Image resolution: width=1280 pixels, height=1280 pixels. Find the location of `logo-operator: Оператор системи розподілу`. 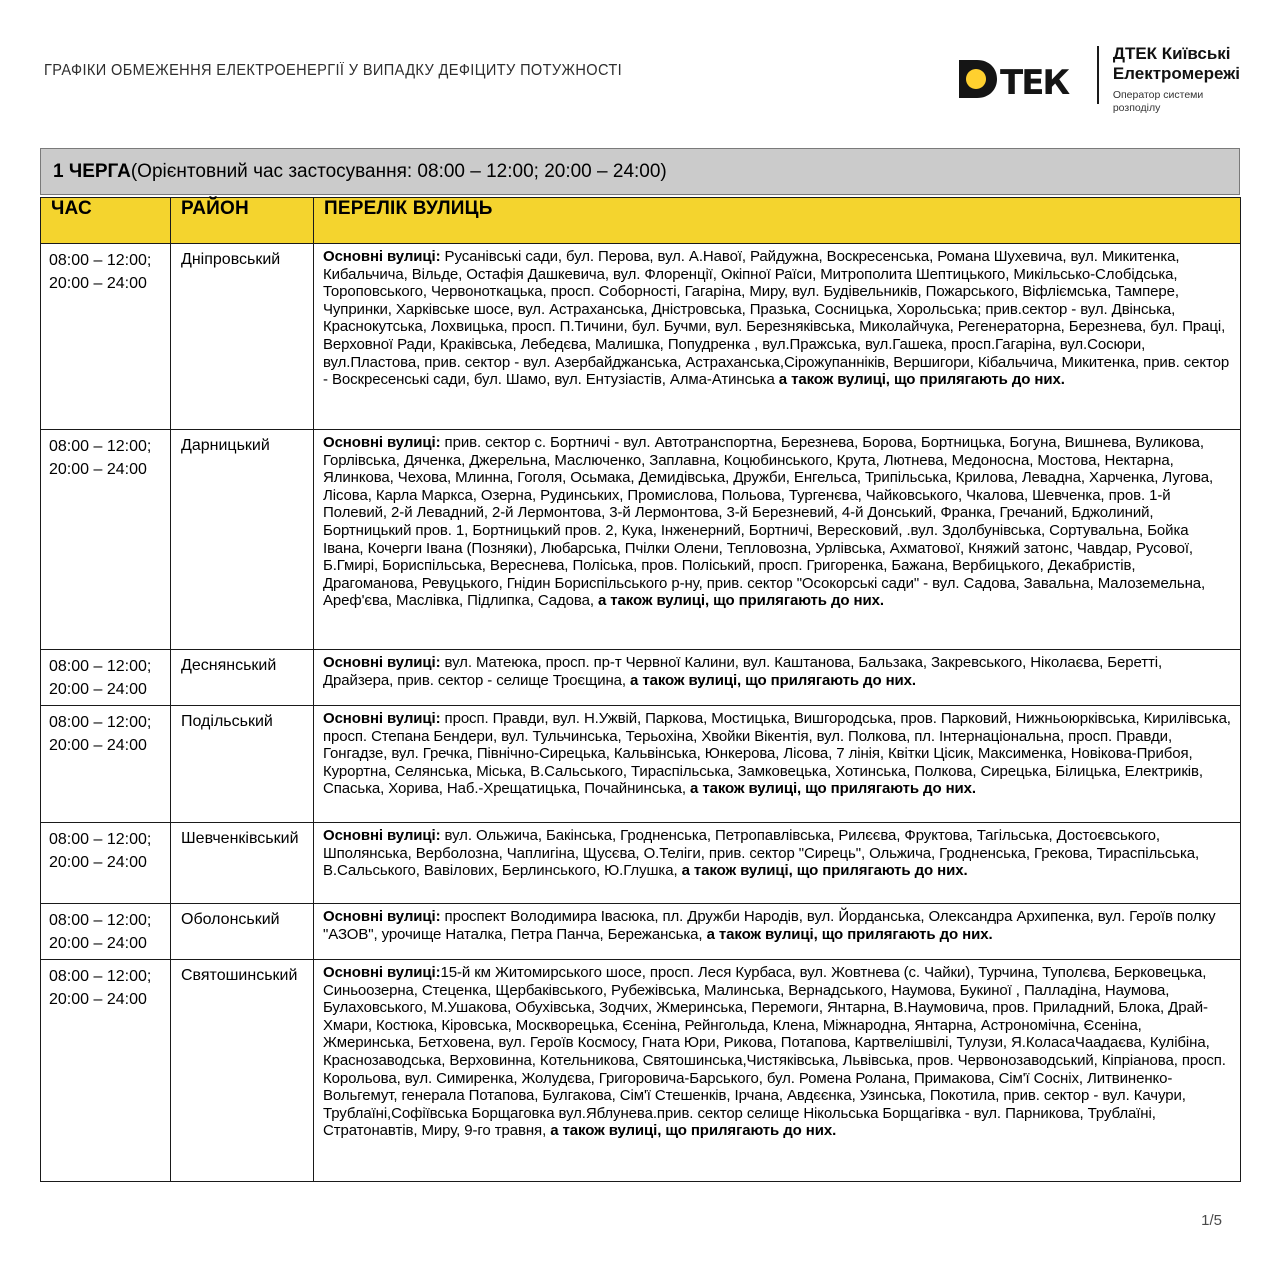

logo-operator: Оператор системи розподілу is located at coordinates (1176, 102).